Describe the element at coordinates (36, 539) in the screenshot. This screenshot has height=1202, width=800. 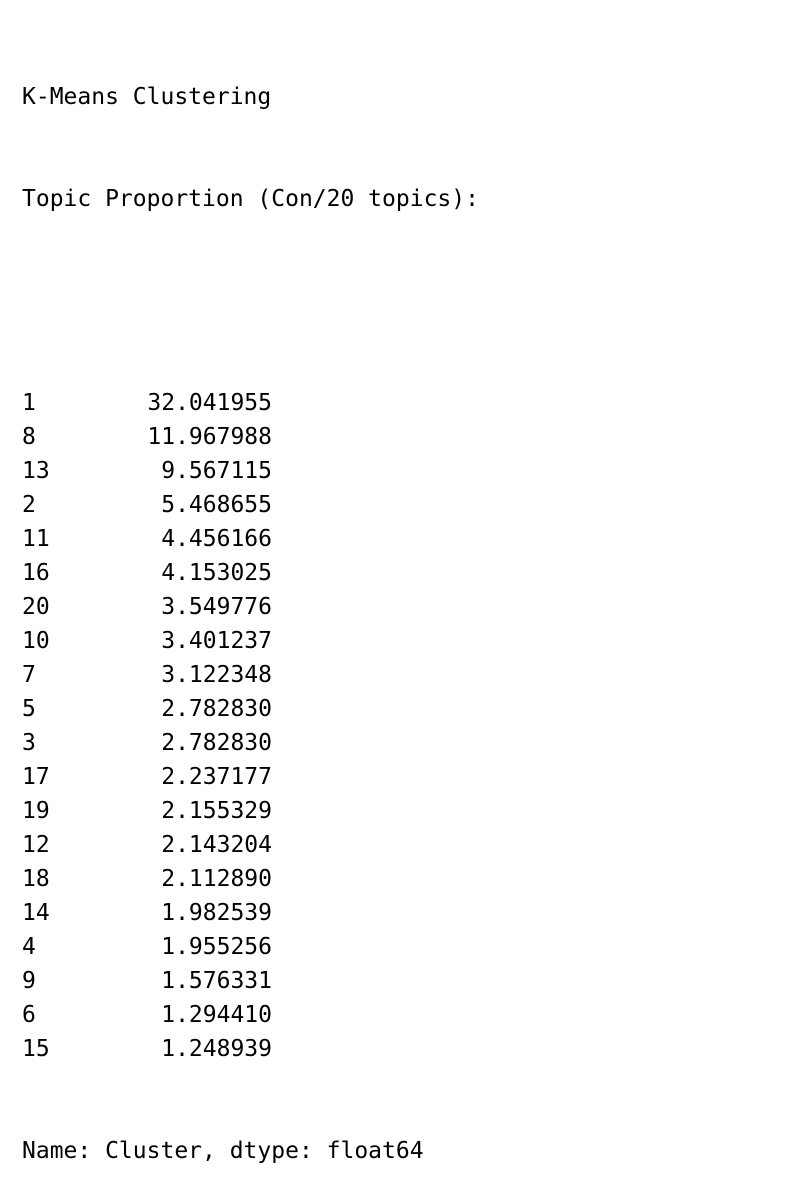
I see `row-index: 11` at that location.